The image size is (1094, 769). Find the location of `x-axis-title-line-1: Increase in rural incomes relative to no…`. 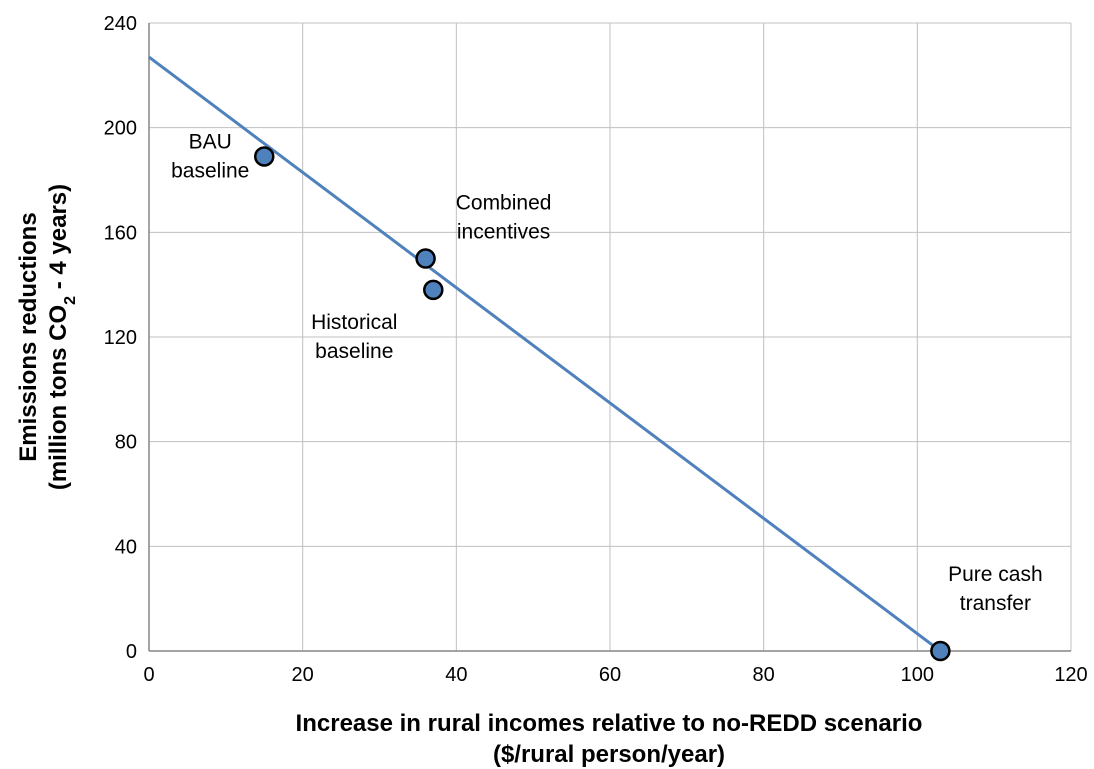

x-axis-title-line-1: Increase in rural incomes relative to no… is located at coordinates (609, 723).